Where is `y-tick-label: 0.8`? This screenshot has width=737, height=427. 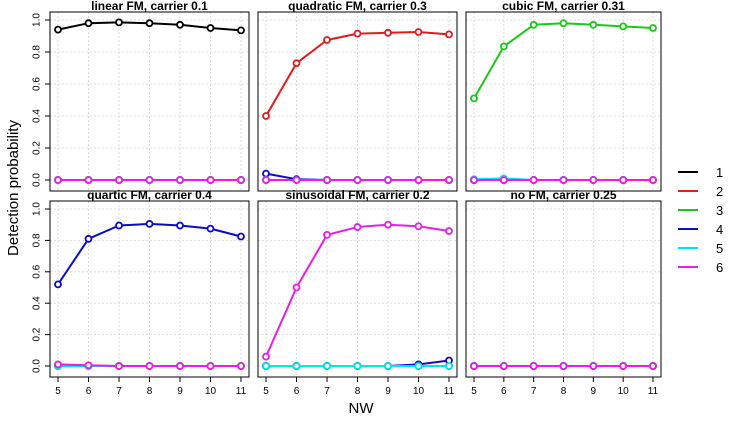 y-tick-label: 0.8 is located at coordinates (37, 52).